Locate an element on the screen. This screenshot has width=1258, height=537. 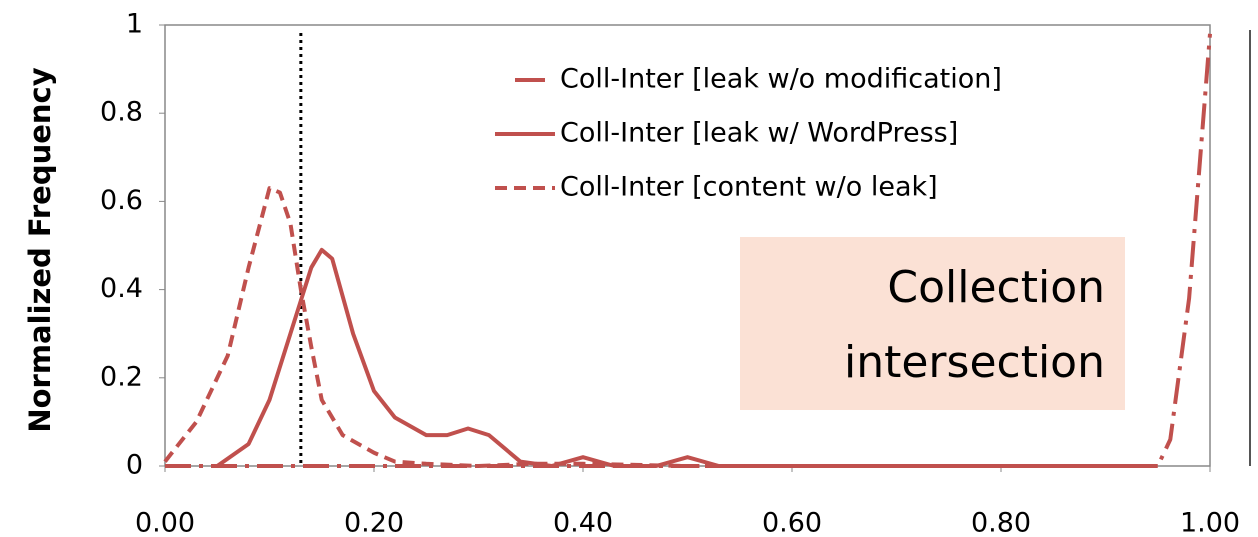
y-tick-label: 0.6 is located at coordinates (121, 200).